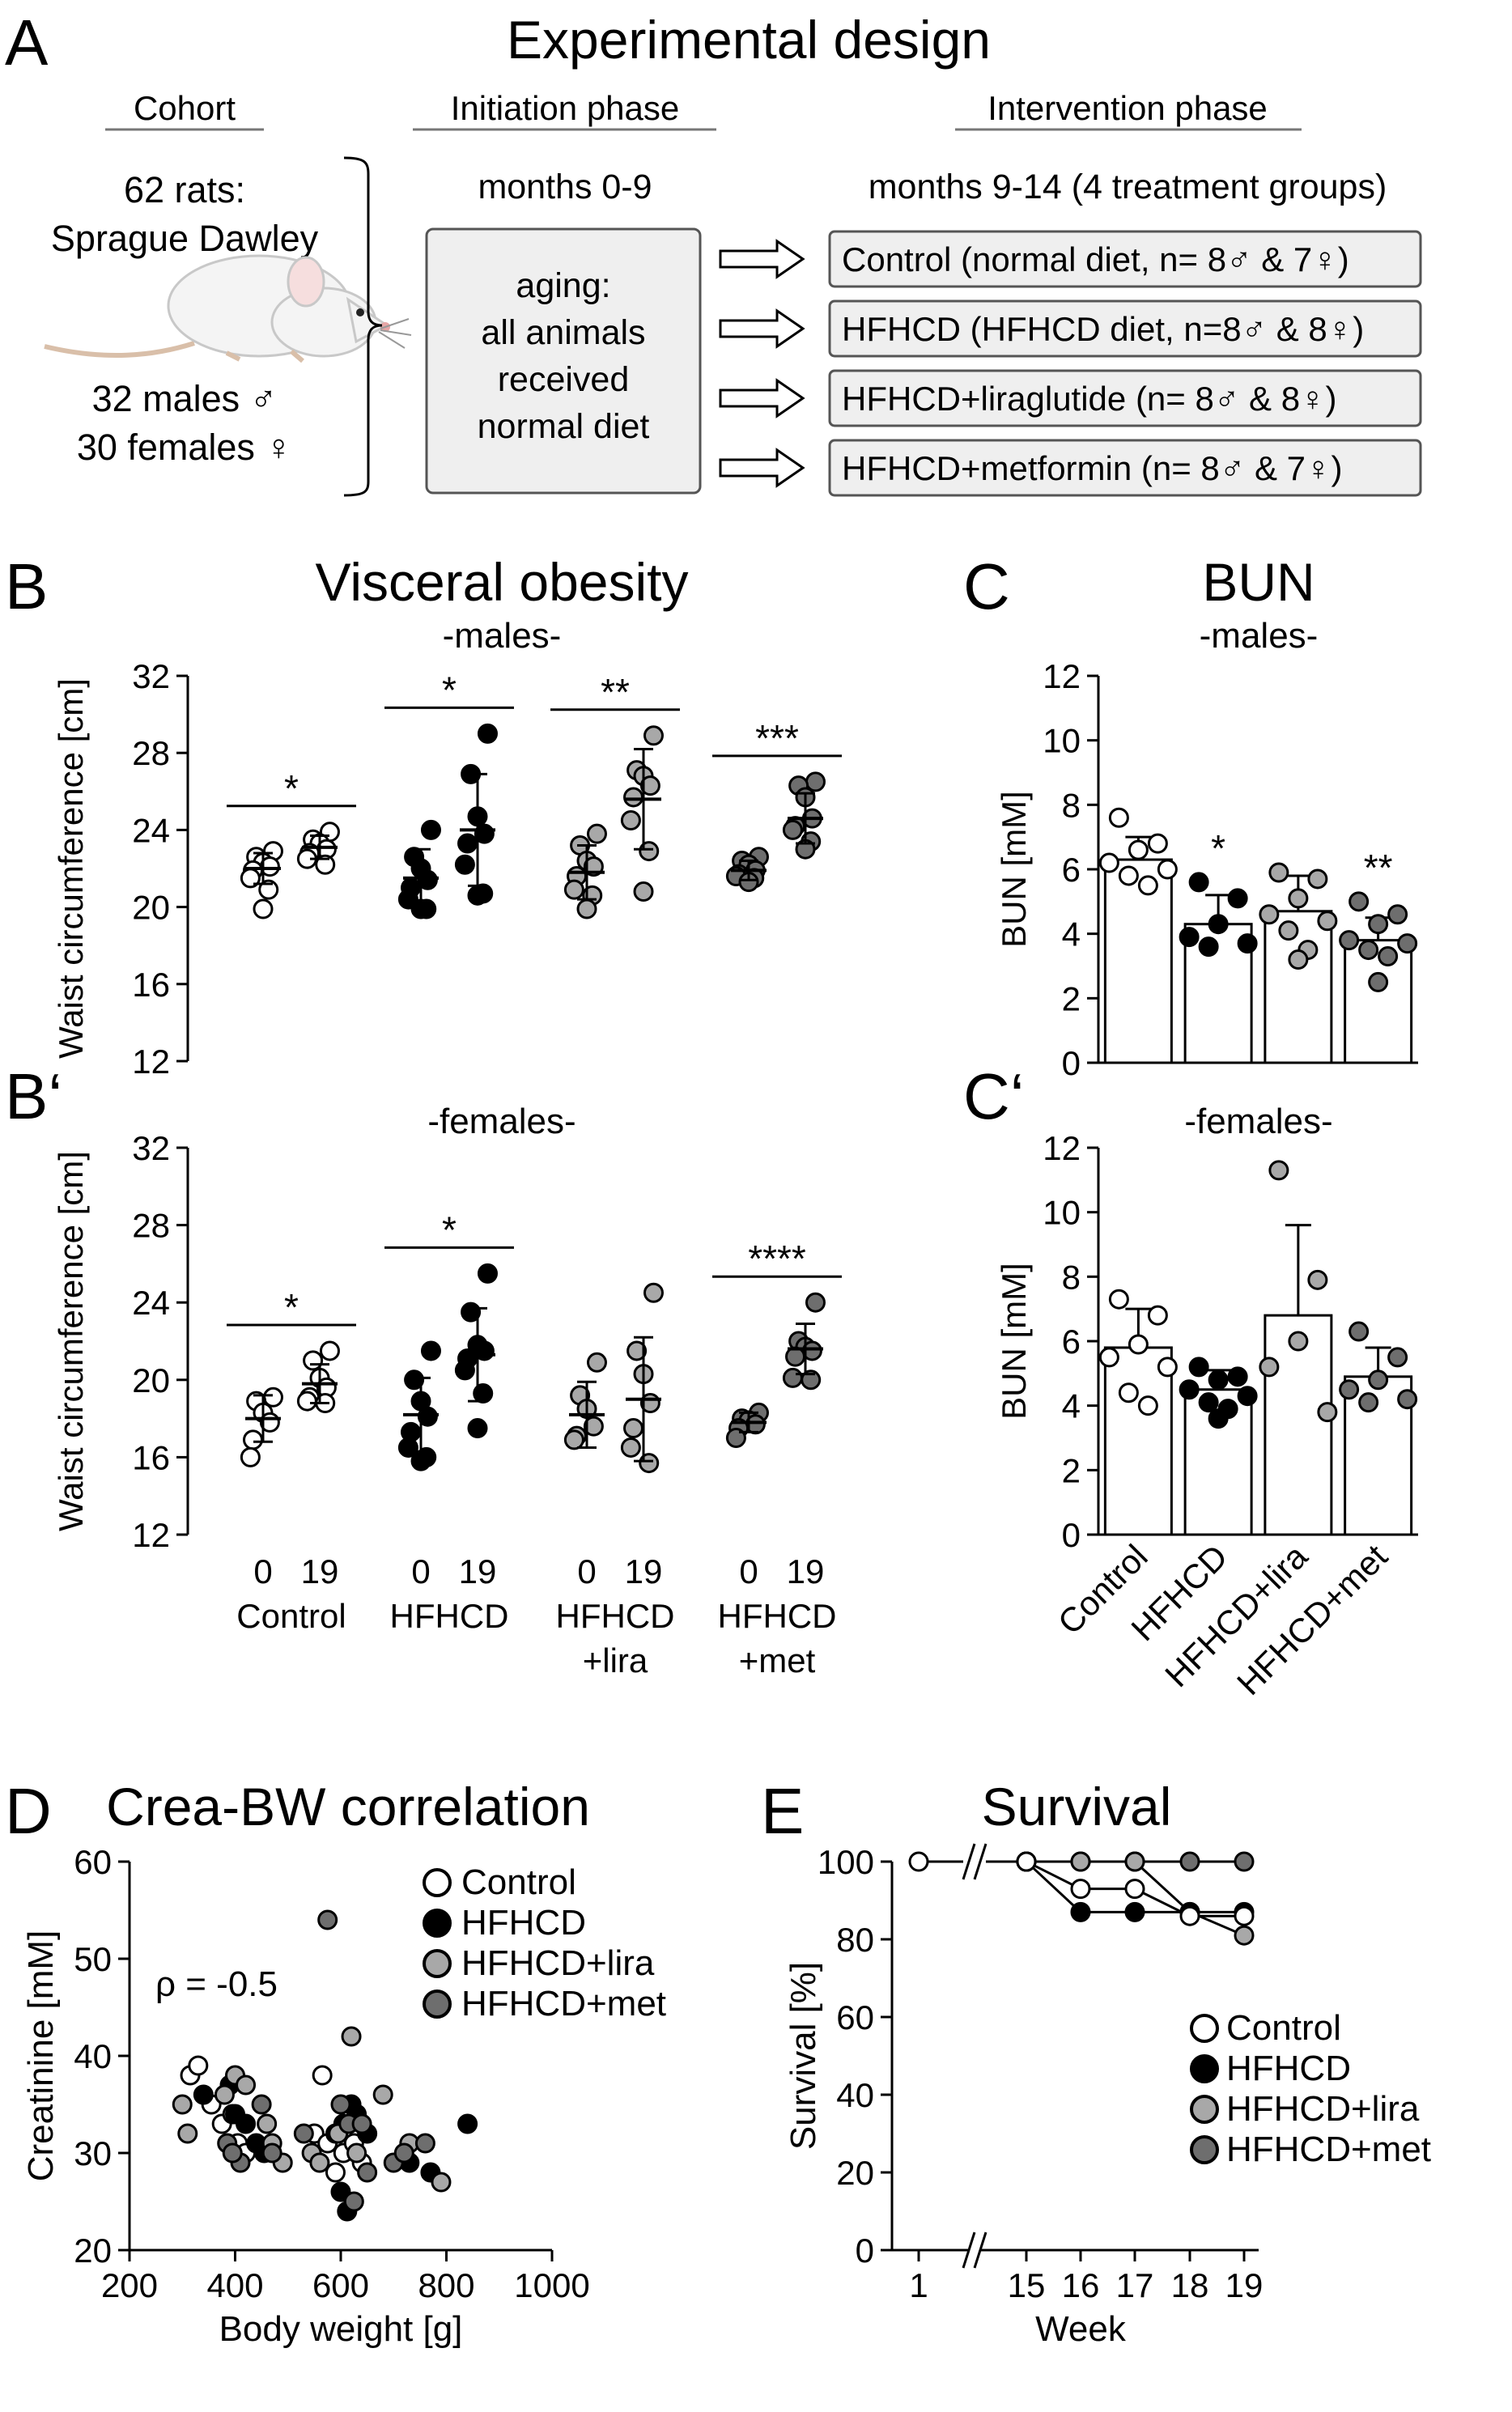 This screenshot has width=1512, height=2412. Describe the element at coordinates (502, 636) in the screenshot. I see `panel-b-subtitle: -males-` at that location.